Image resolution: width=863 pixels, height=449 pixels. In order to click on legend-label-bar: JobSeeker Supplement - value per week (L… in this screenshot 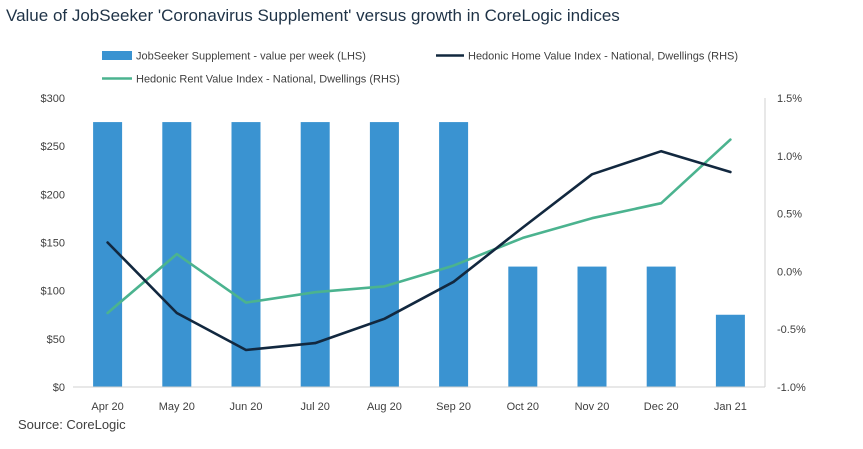, I will do `click(251, 57)`.